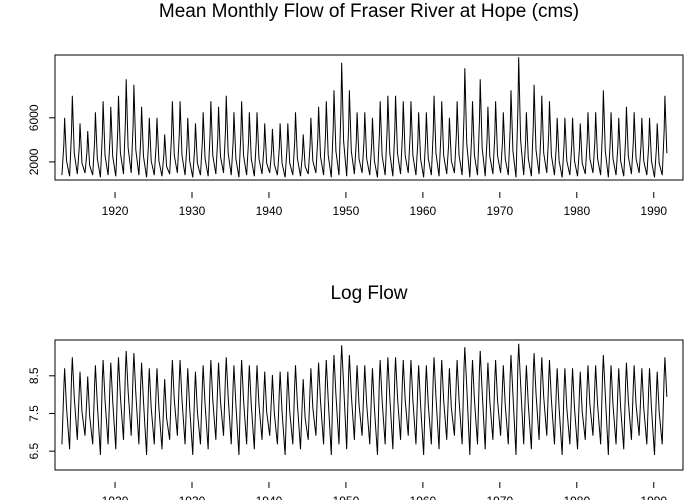 Image resolution: width=695 pixels, height=500 pixels. What do you see at coordinates (34, 450) in the screenshot?
I see `y-tick-label: 6.5` at bounding box center [34, 450].